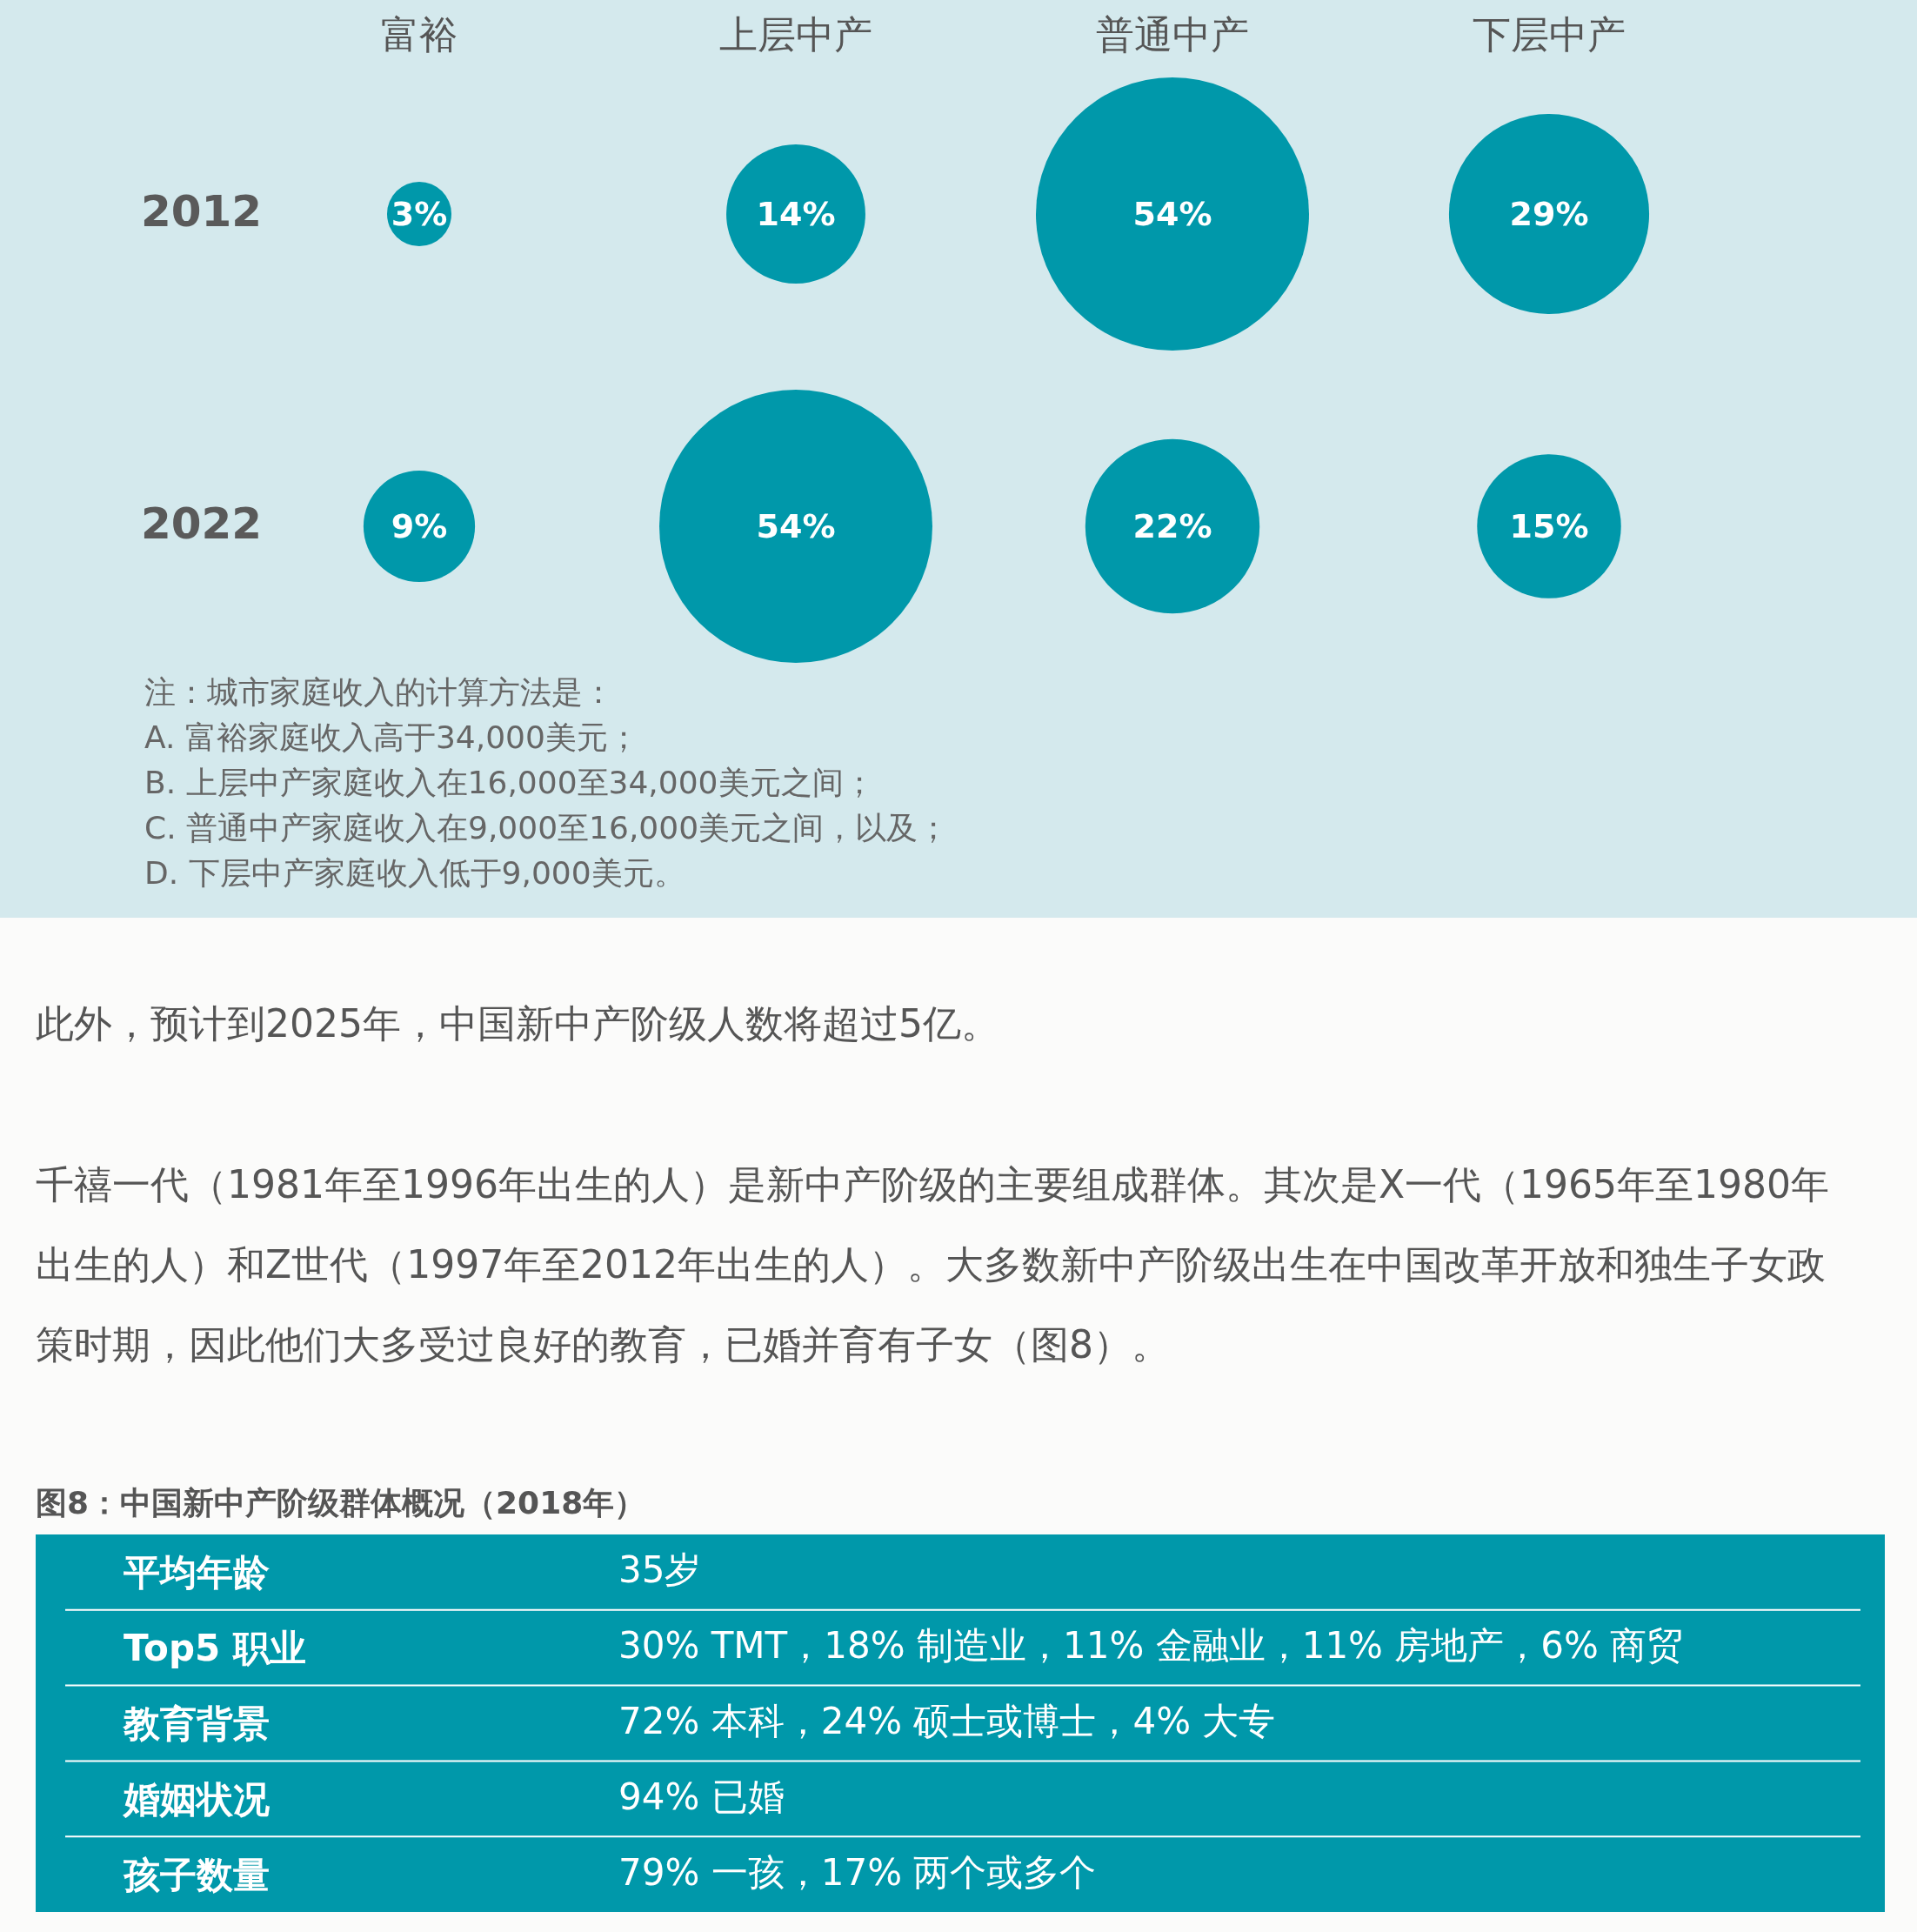 This screenshot has height=1932, width=1917. I want to click on text: 图8：中国新中产阶级群体概况（2018年）, so click(341, 1503).